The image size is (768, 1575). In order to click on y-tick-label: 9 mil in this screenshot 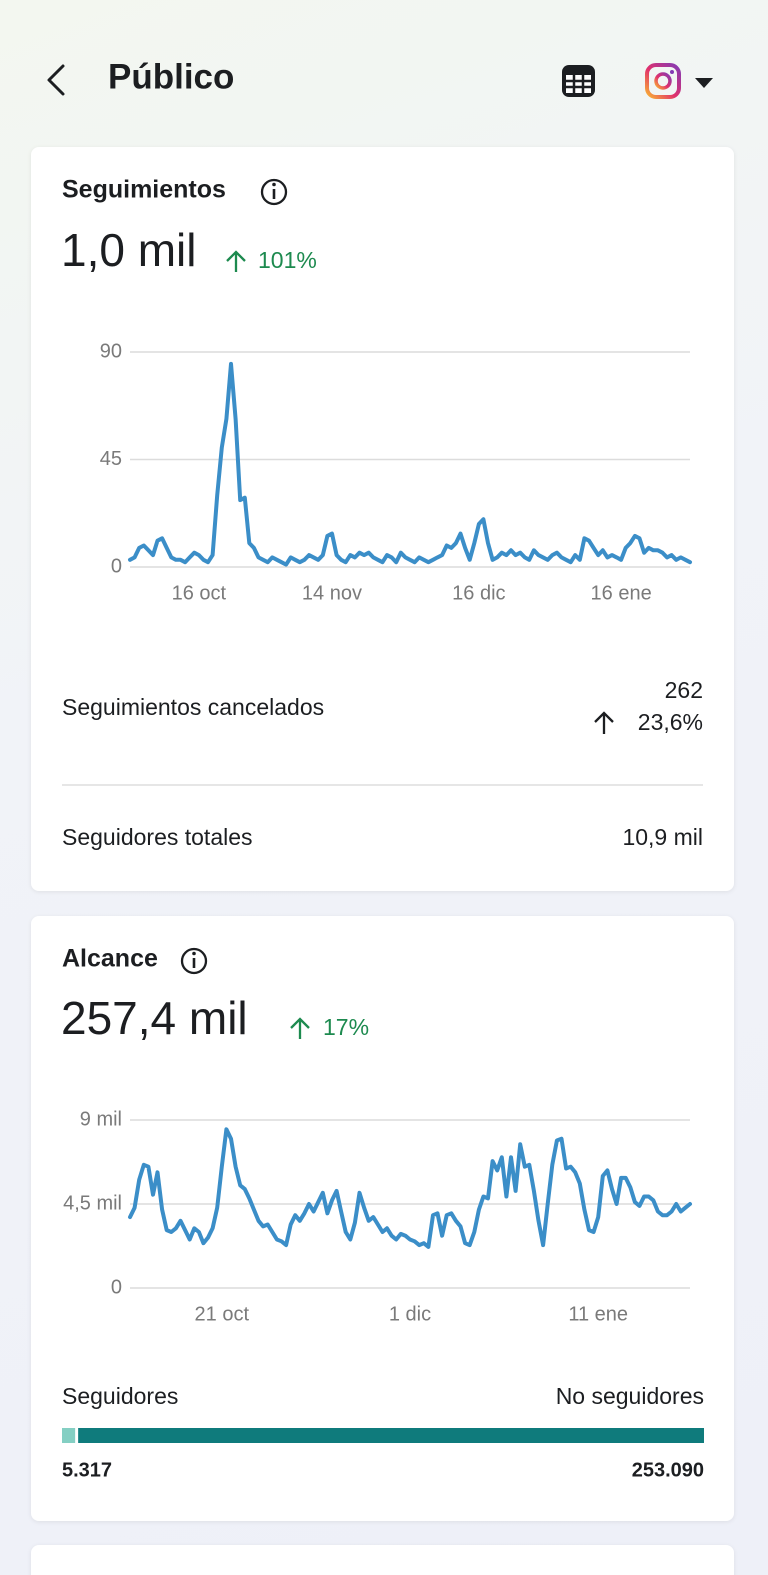, I will do `click(101, 1119)`.